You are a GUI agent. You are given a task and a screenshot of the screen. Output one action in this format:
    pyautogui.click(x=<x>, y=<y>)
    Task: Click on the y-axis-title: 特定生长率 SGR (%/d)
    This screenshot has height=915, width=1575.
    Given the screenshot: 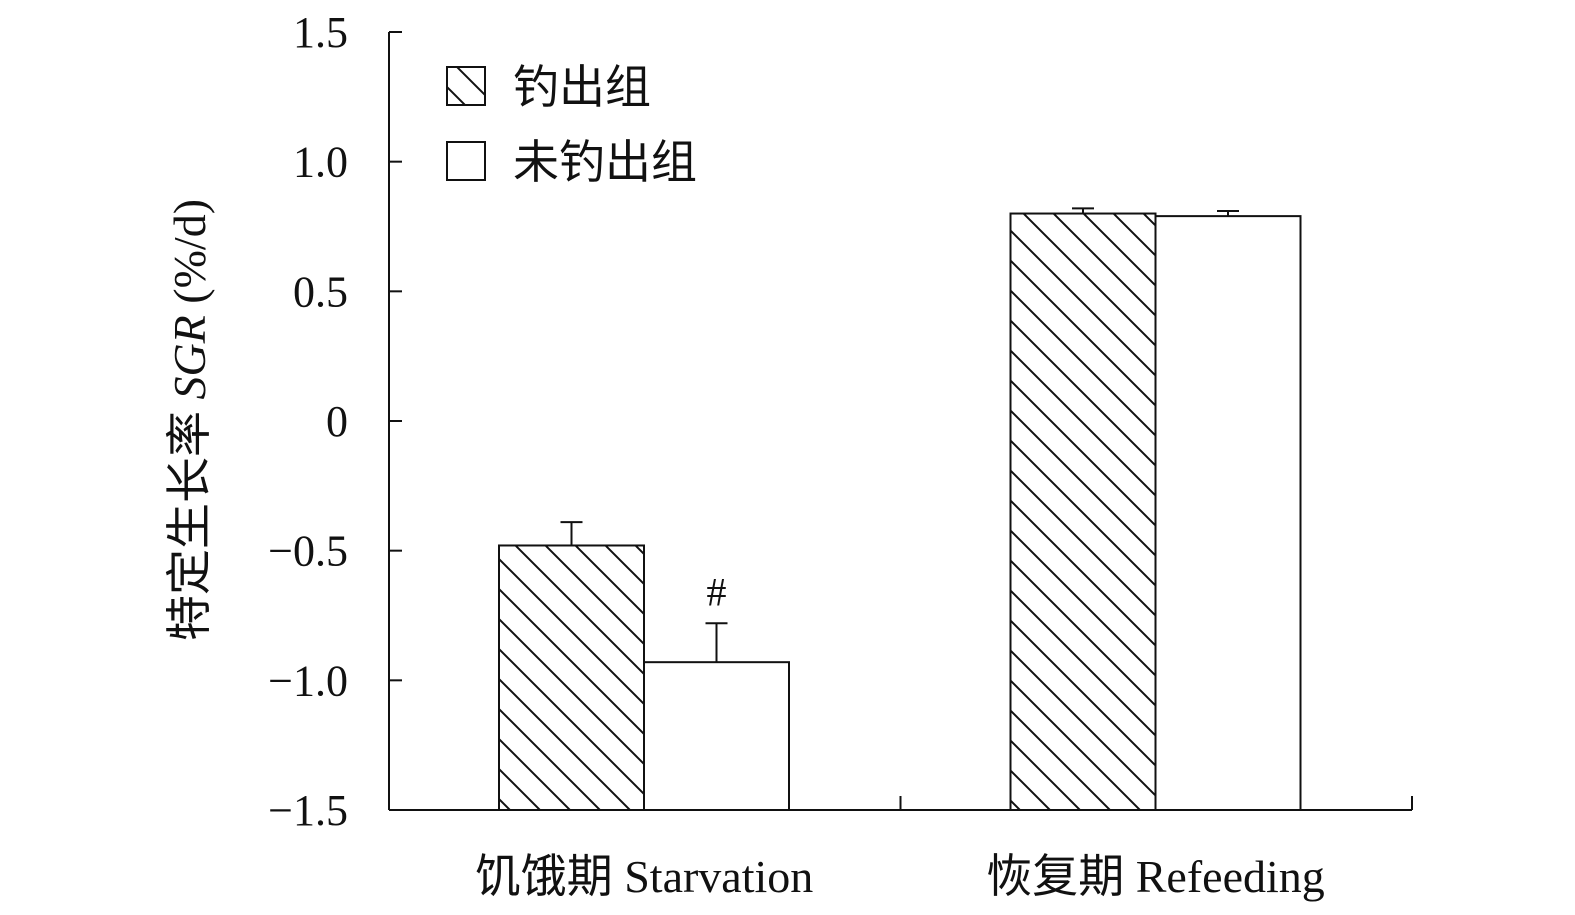 What is the action you would take?
    pyautogui.click(x=189, y=420)
    